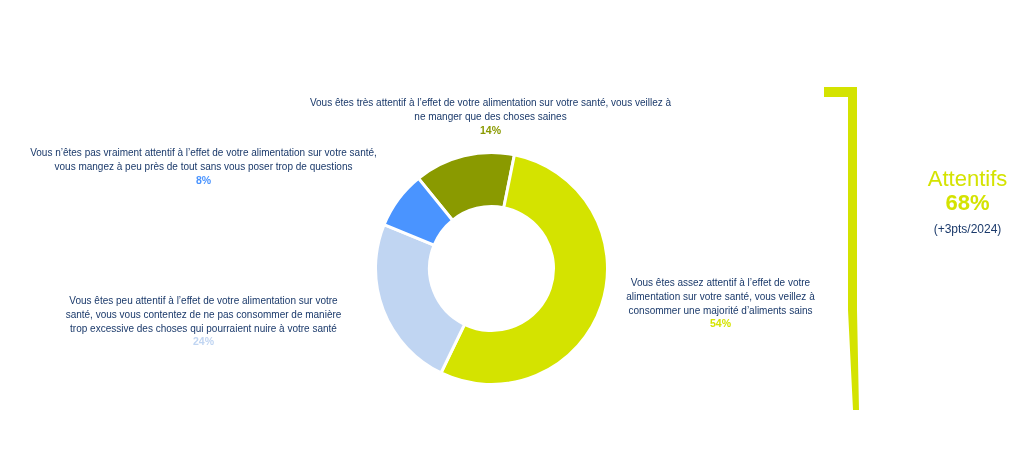  Describe the element at coordinates (490, 109) in the screenshot. I see `slice-label: Vous êtes très attentif à l’effet de votre alimentation sur votre santé, vous veillez à ne manger que des choses saines` at that location.